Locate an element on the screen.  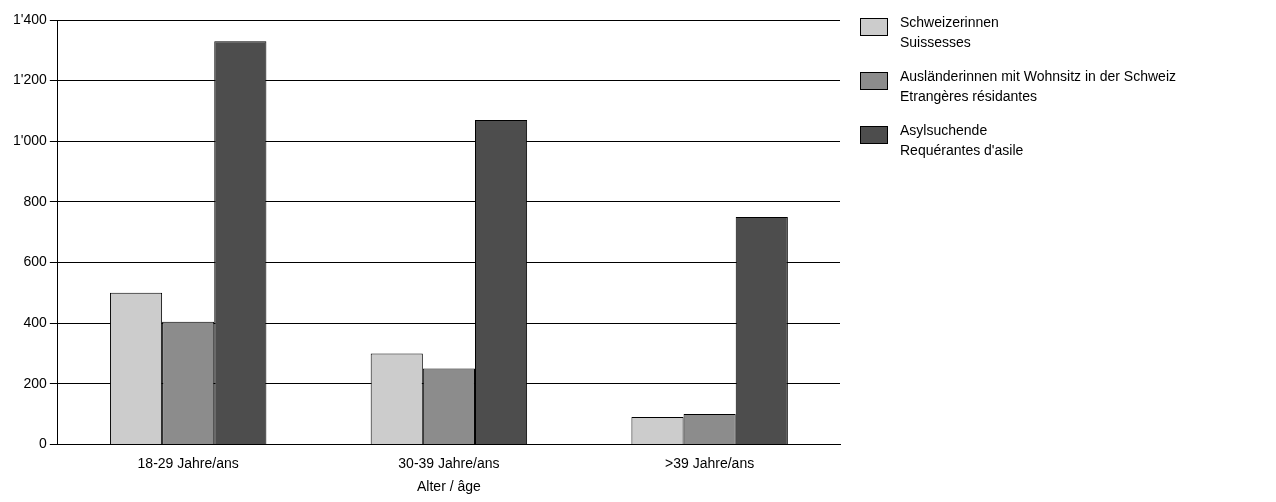
legend-label: Ausländerinnen mit Wohnsitz in der Schweiz Etrangères résidantes is located at coordinates (1038, 86).